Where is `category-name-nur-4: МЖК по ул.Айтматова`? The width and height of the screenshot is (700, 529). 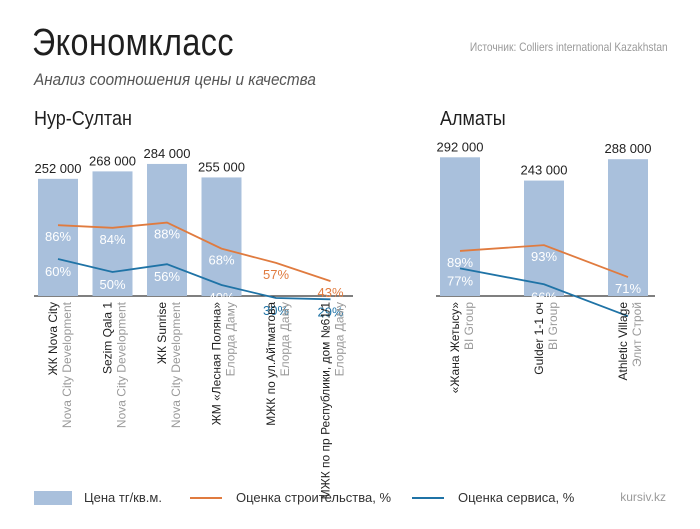 category-name-nur-4: МЖК по ул.Айтматова is located at coordinates (271, 364).